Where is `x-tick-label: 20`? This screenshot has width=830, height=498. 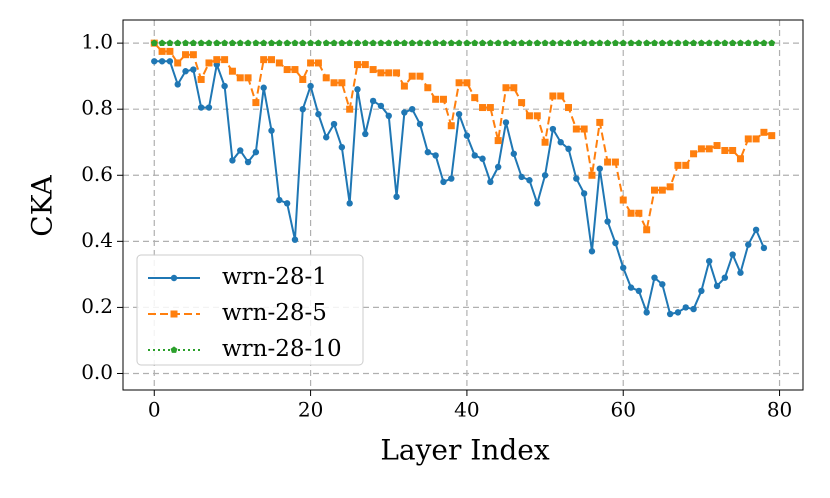 x-tick-label: 20 is located at coordinates (310, 410).